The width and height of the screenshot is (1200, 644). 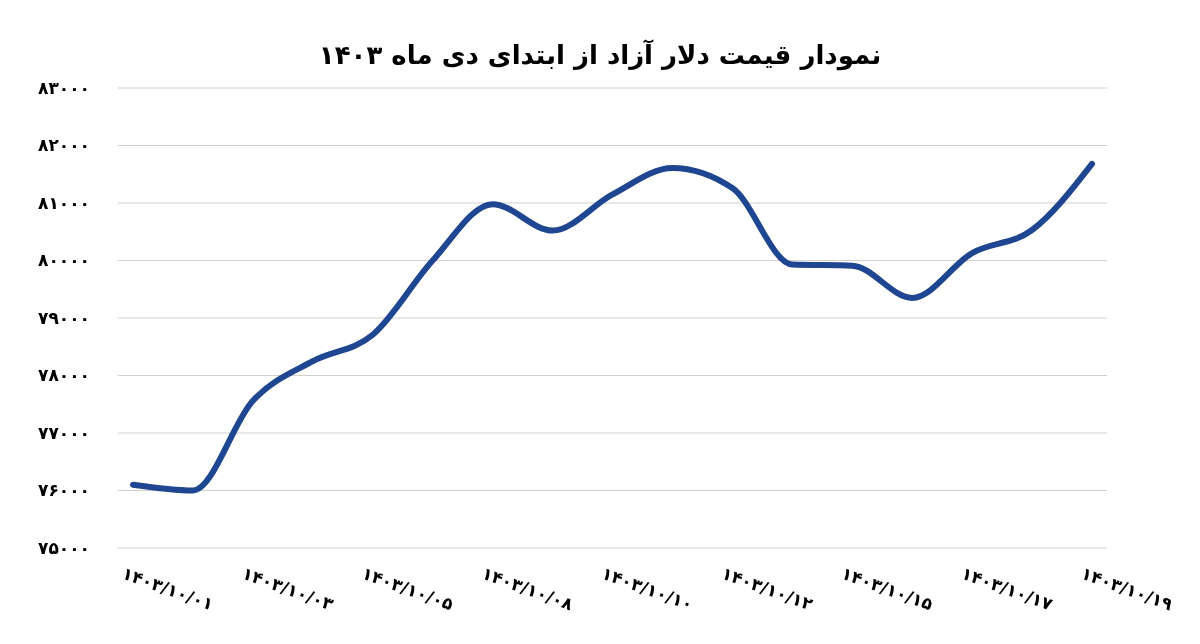 I want to click on y-tick-label: ۷۶۰۰۰, so click(x=64, y=490).